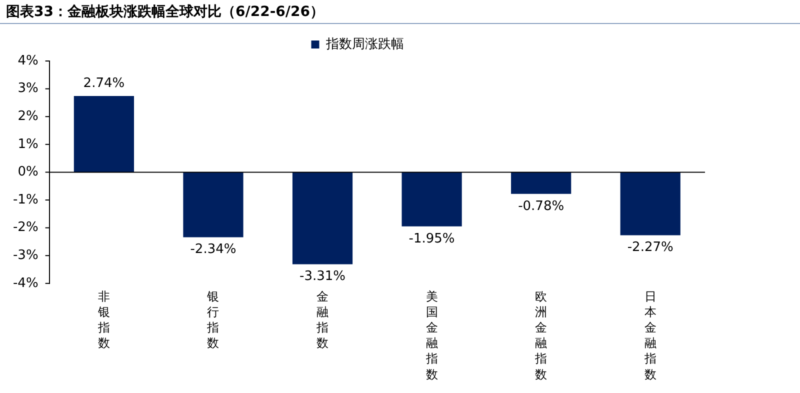 The width and height of the screenshot is (800, 393). Describe the element at coordinates (28, 88) in the screenshot. I see `y-tick-label: 3%` at that location.